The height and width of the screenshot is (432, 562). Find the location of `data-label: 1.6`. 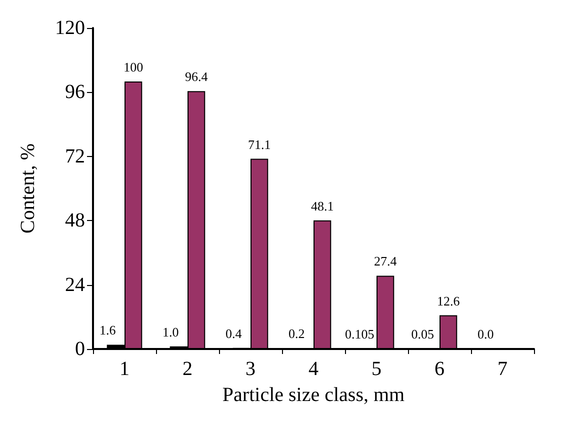

data-label: 1.6 is located at coordinates (108, 330).